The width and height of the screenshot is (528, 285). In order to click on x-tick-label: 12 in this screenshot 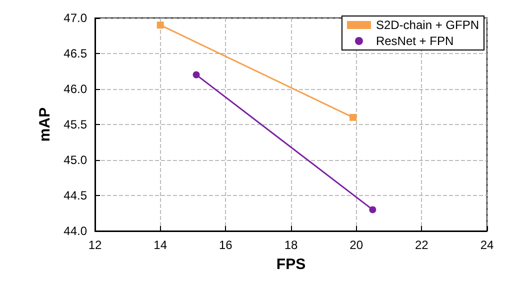, I will do `click(95, 245)`.